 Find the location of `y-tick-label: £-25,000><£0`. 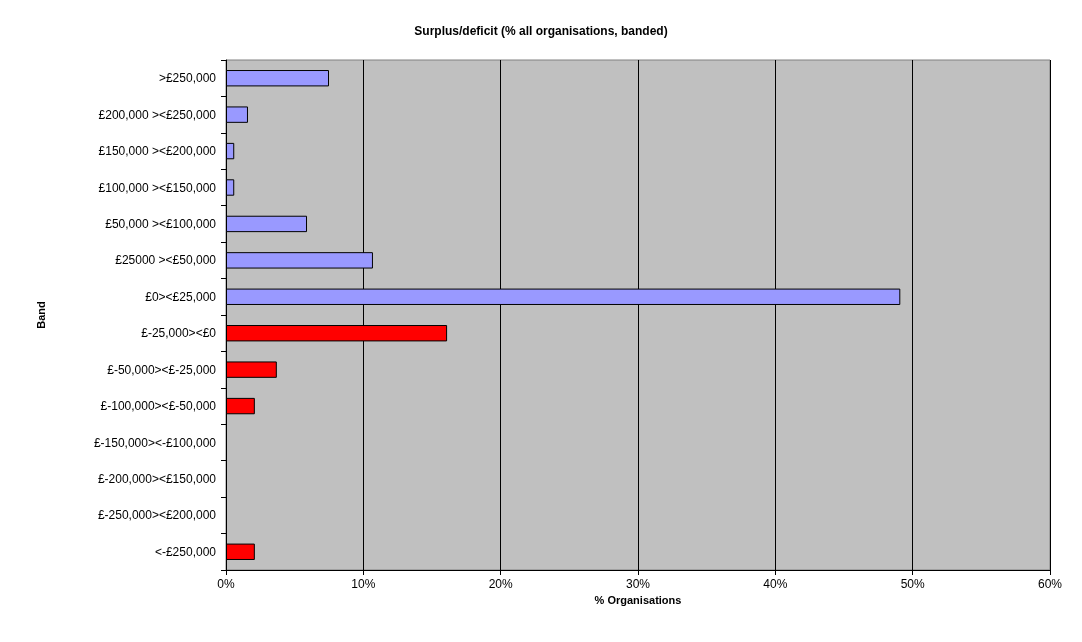

y-tick-label: £-25,000><£0 is located at coordinates (179, 333).